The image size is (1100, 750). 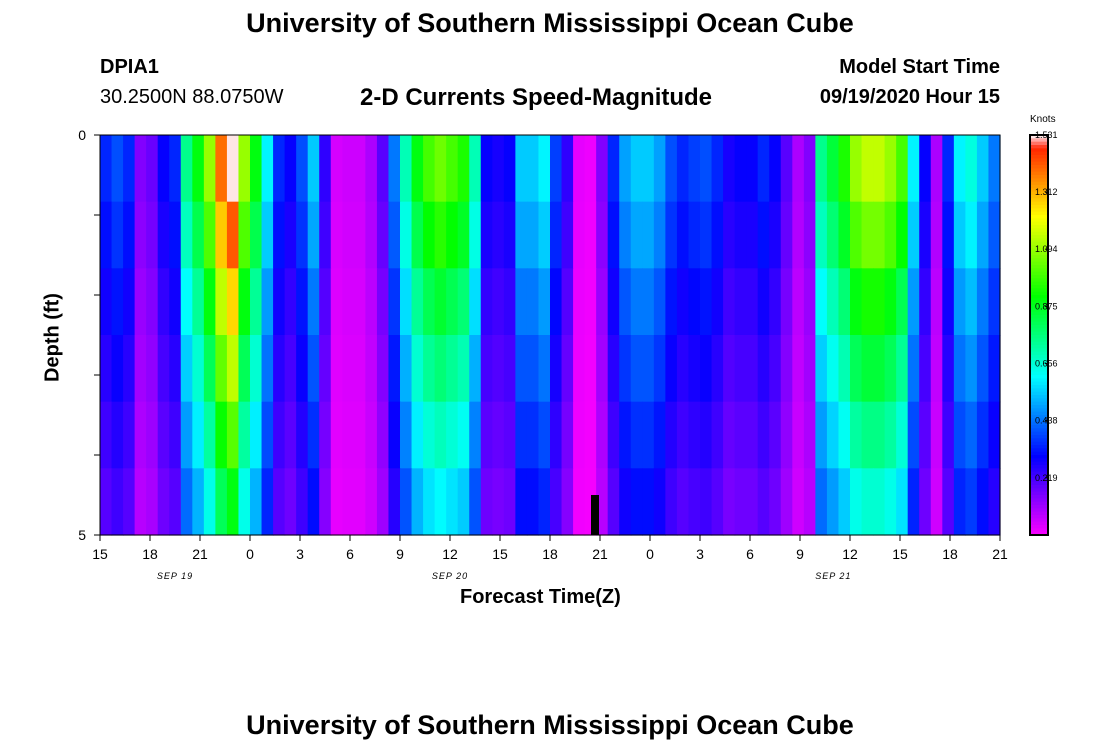 I want to click on colorbar-tick-label: 1.094, so click(x=1046, y=249).